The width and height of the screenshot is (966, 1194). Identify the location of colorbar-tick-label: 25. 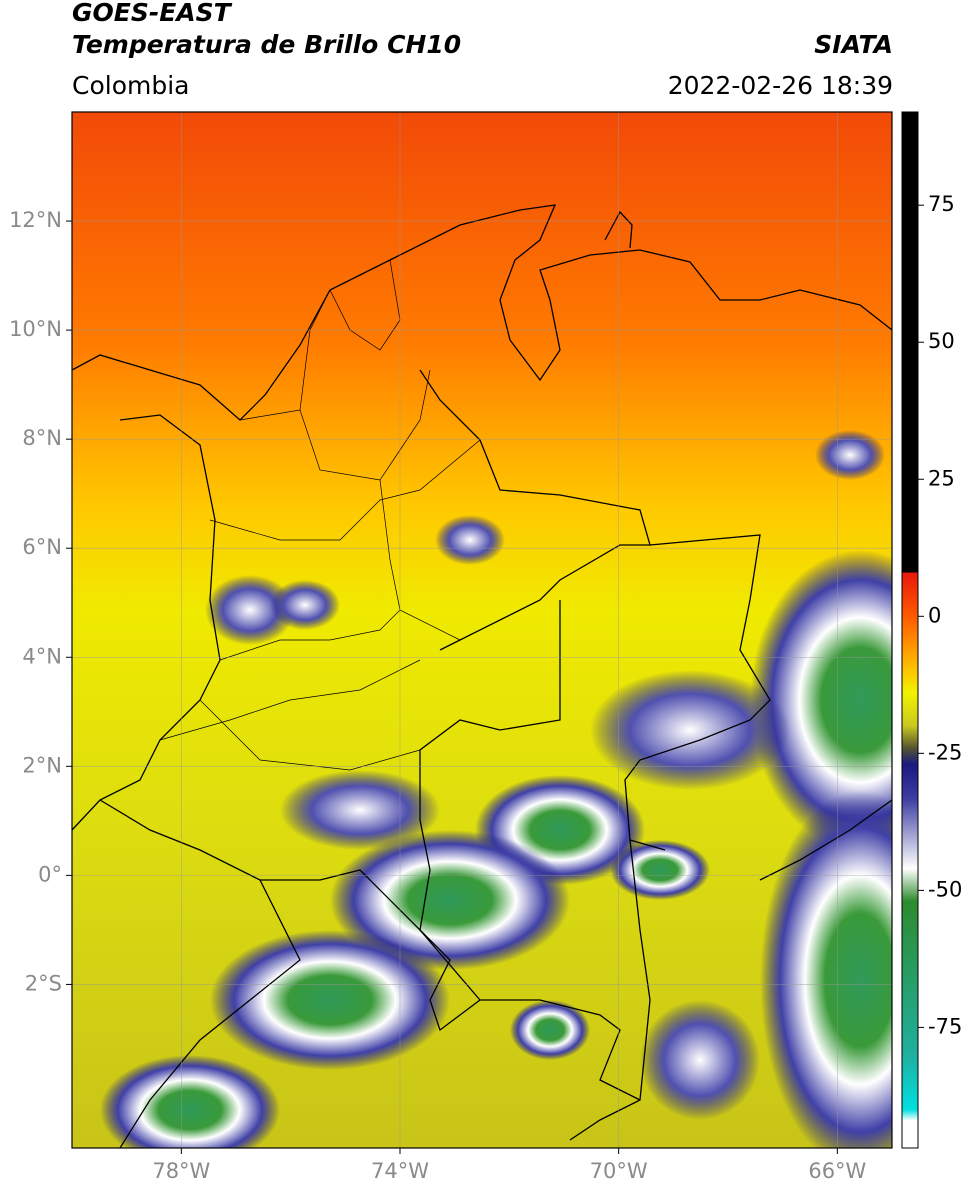
(941, 478).